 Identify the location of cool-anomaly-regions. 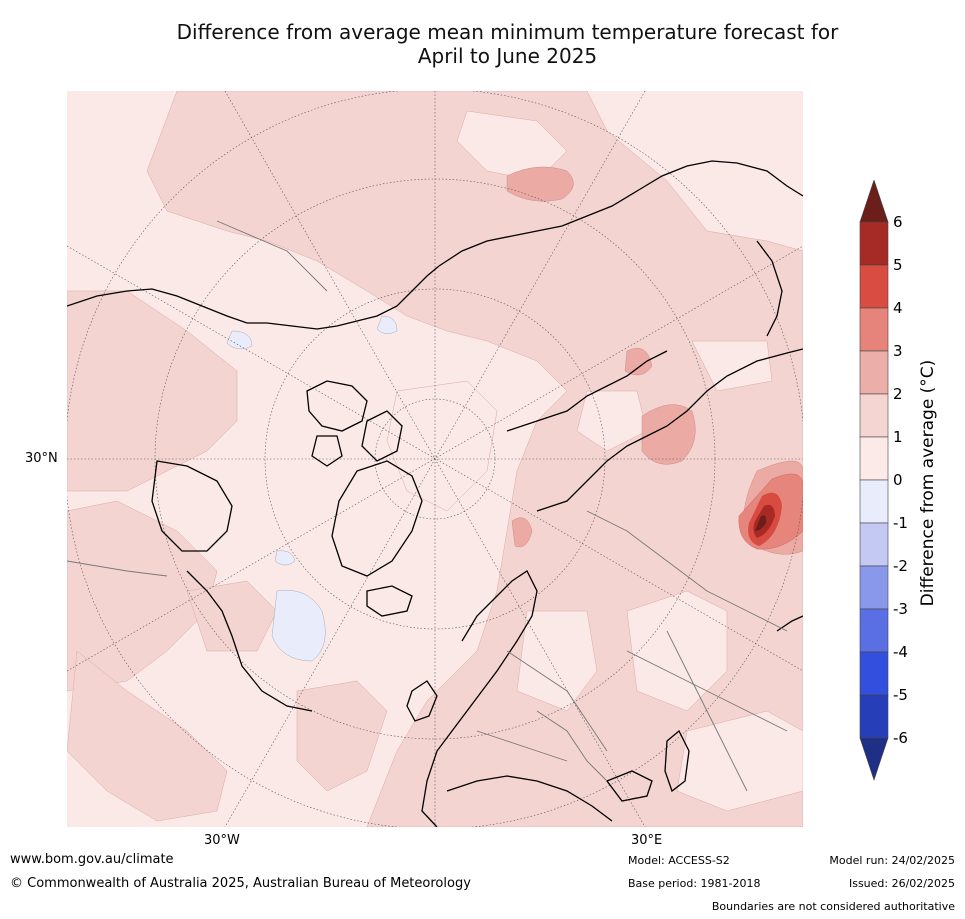
(312, 488).